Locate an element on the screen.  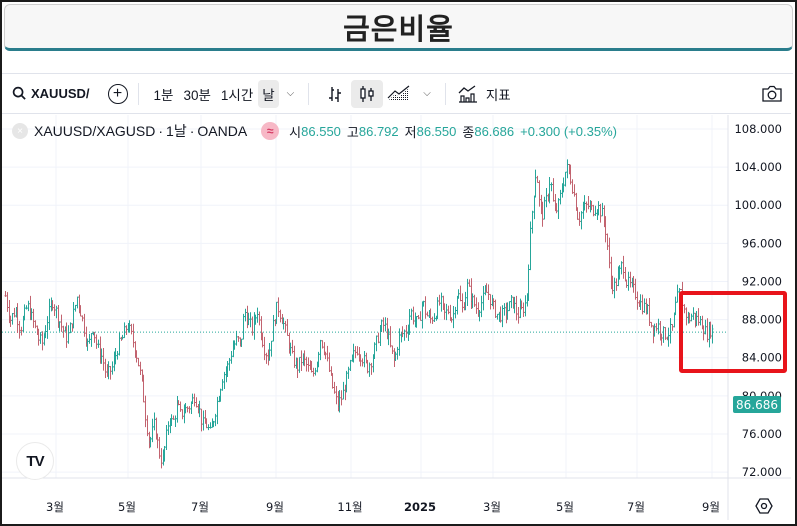
timeframe-1d: 날 is located at coordinates (268, 93).